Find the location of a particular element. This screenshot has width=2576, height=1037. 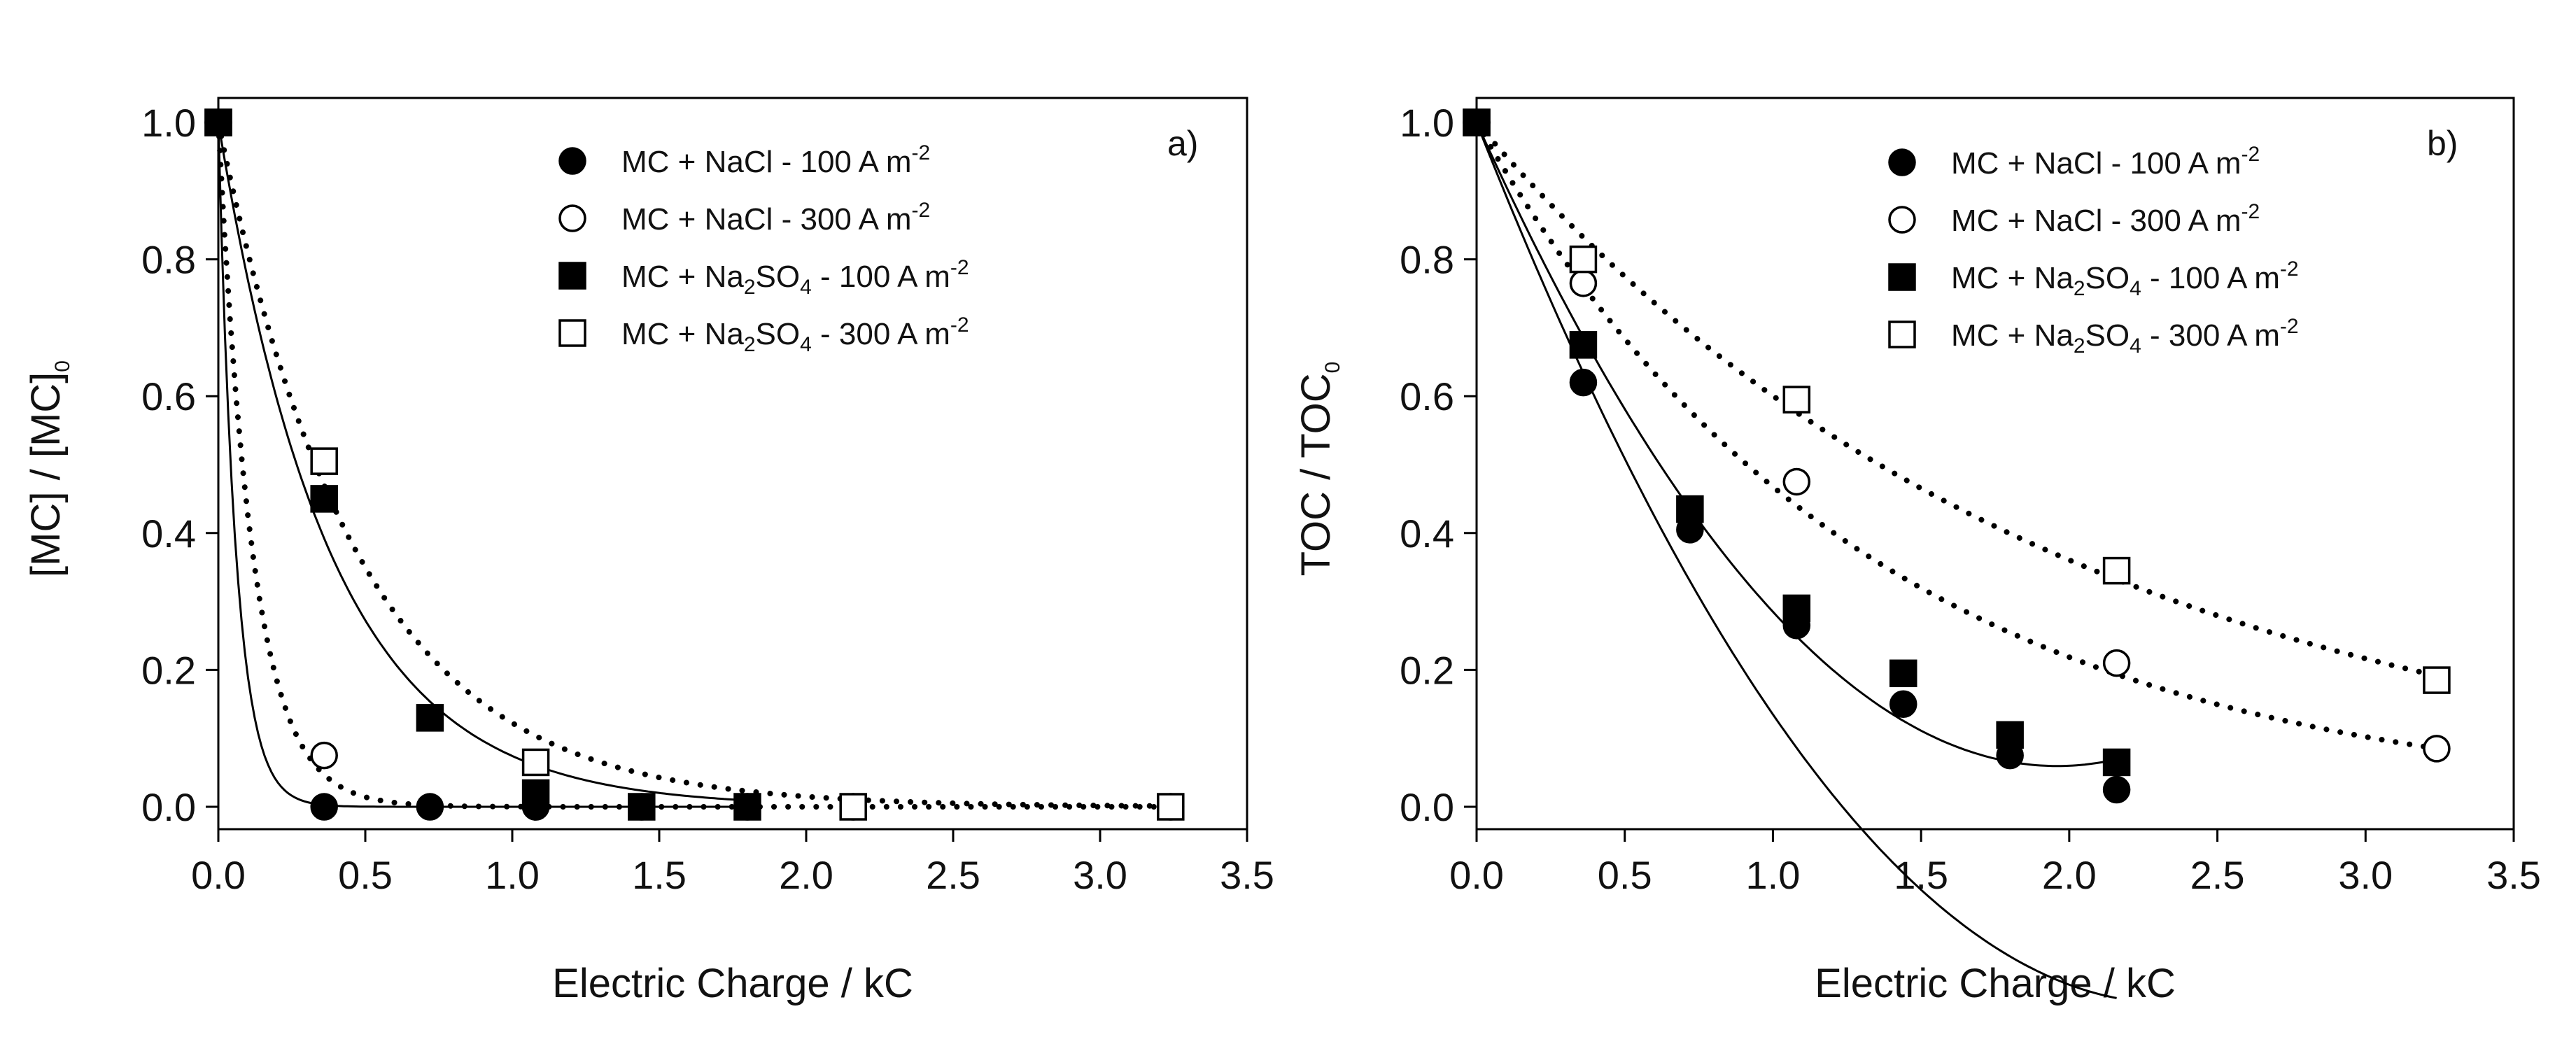

x-tick-label: 2.0 is located at coordinates (2069, 875).